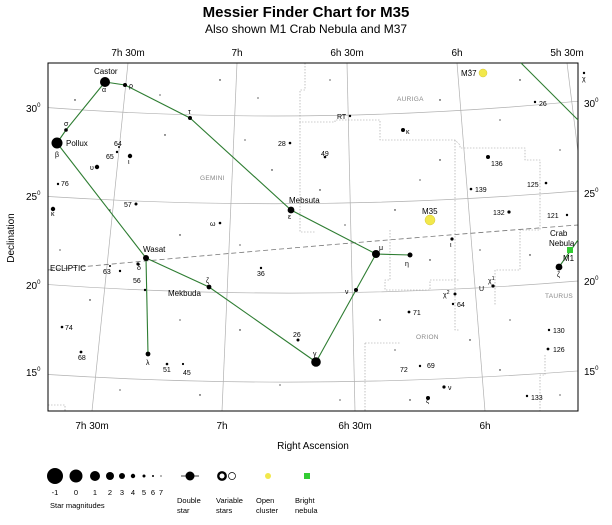 The image size is (612, 525). I want to click on ra-axis-title: Right Ascension, so click(313, 446).